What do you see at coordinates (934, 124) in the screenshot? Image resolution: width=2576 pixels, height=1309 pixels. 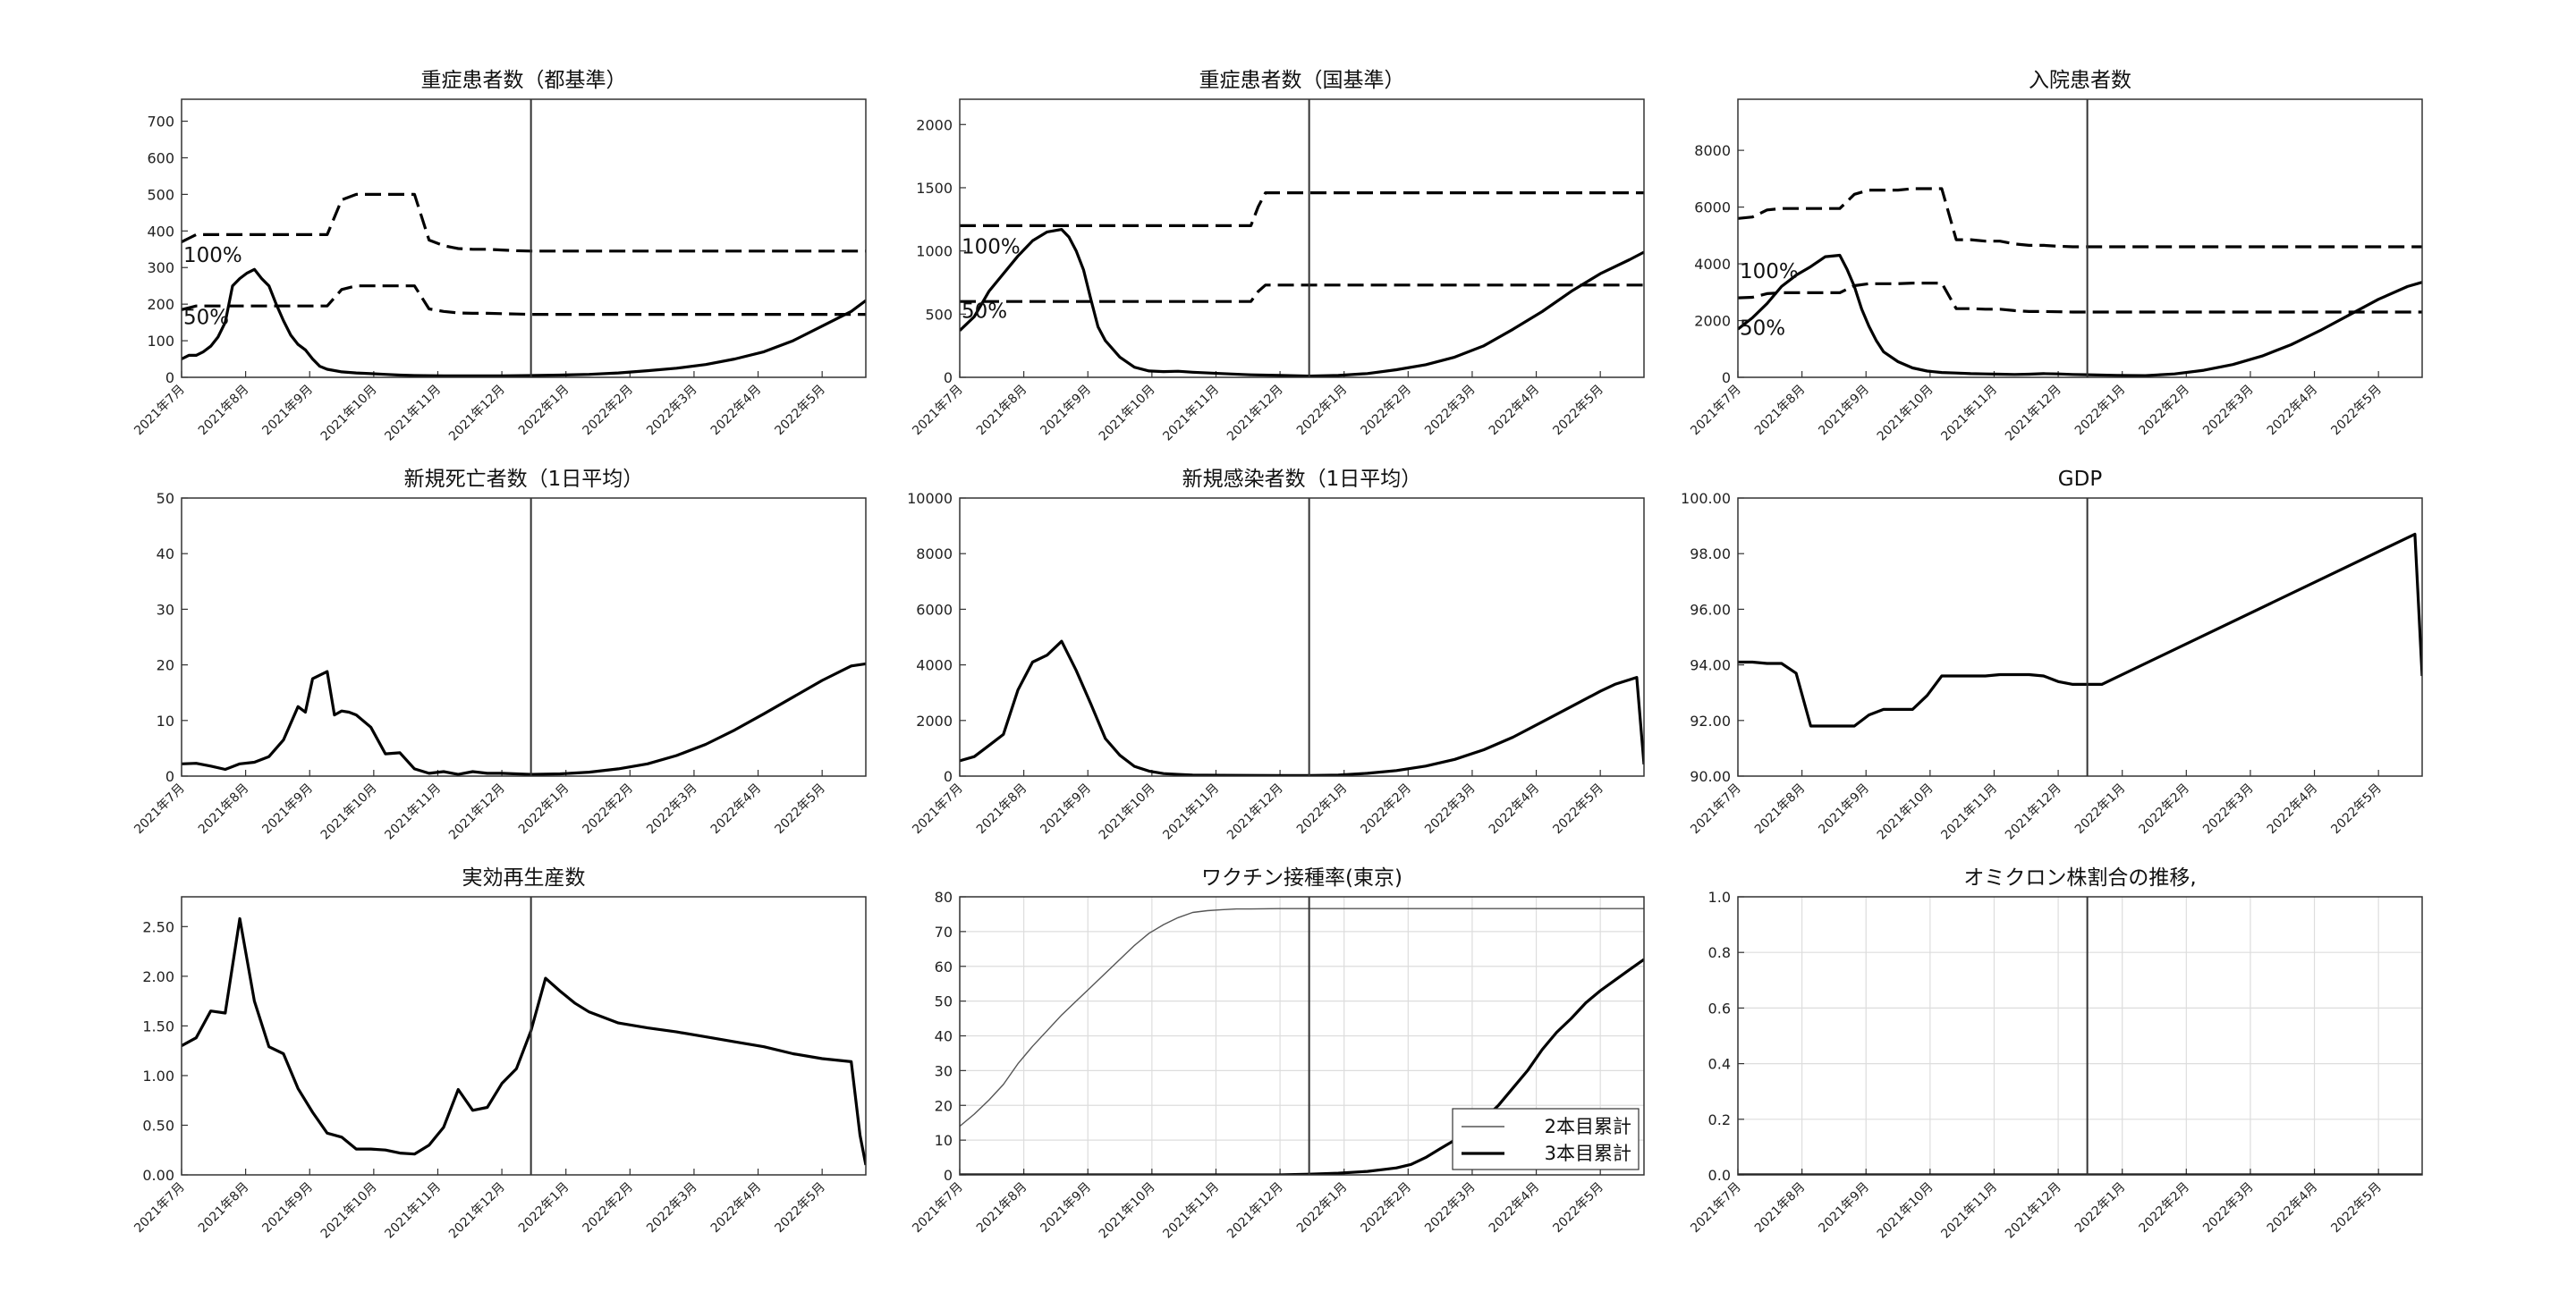 I see `y-tick-label: 2000` at bounding box center [934, 124].